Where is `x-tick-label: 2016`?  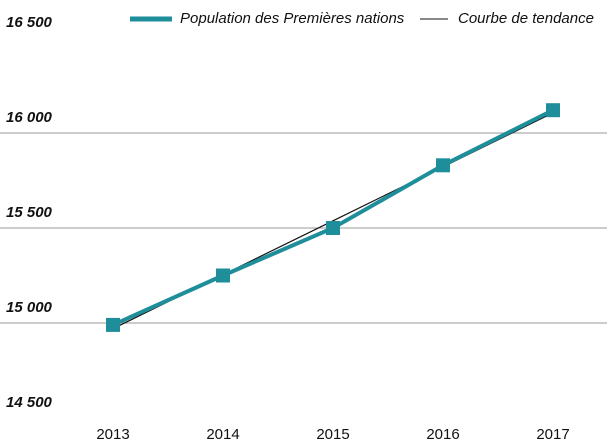 x-tick-label: 2016 is located at coordinates (442, 434).